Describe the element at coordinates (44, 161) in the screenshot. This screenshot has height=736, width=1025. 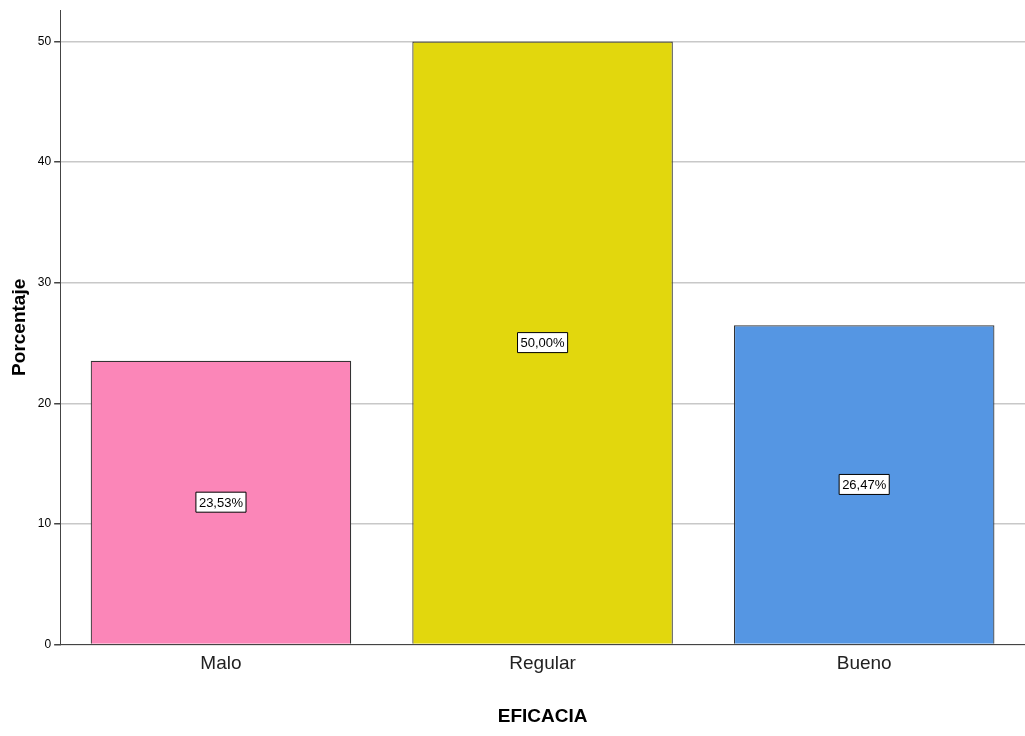
I see `y-tick-label: 40` at that location.